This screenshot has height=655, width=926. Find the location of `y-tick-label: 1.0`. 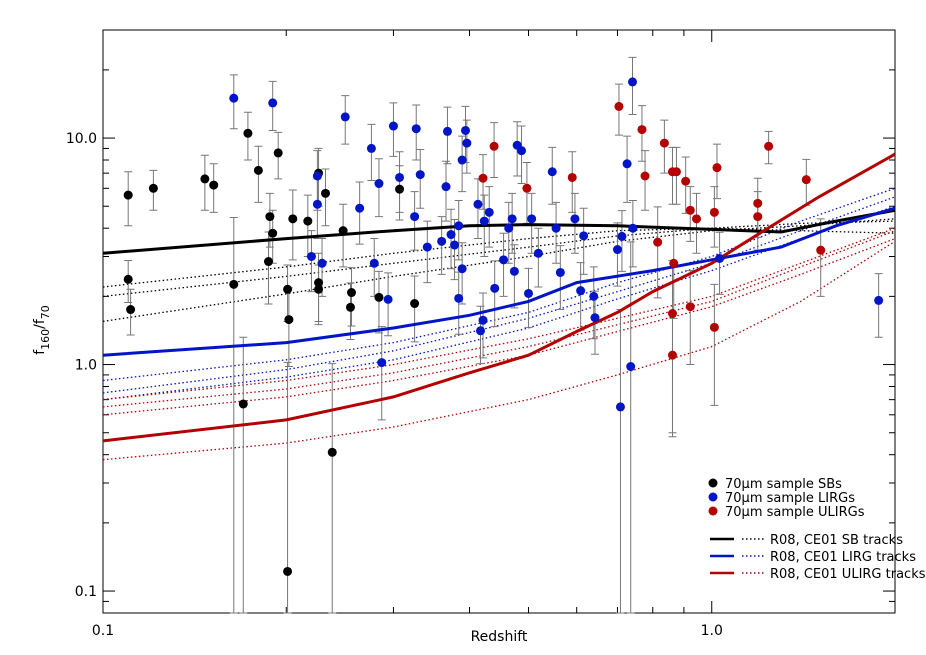

y-tick-label: 1.0 is located at coordinates (86, 366).